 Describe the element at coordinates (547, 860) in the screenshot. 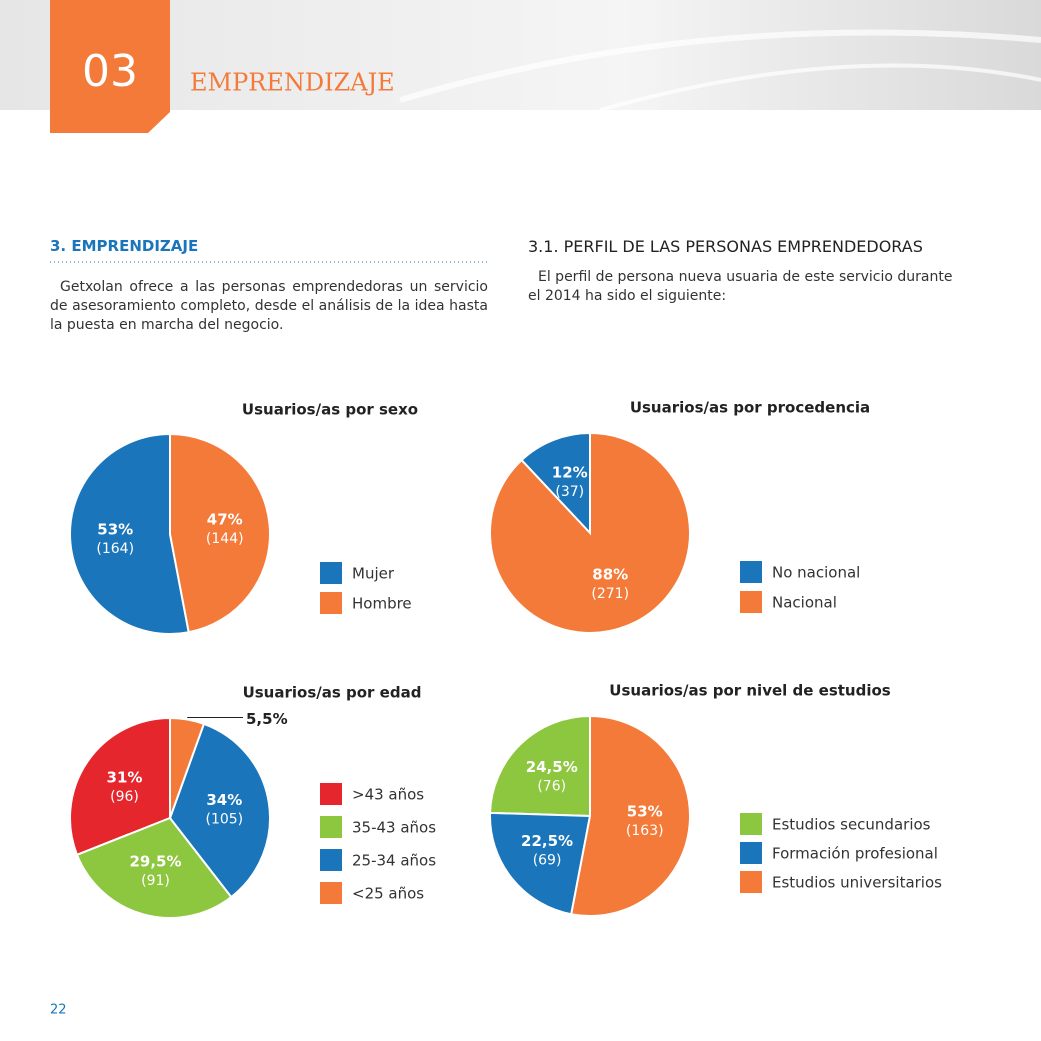

I see `count-label: (69)` at that location.